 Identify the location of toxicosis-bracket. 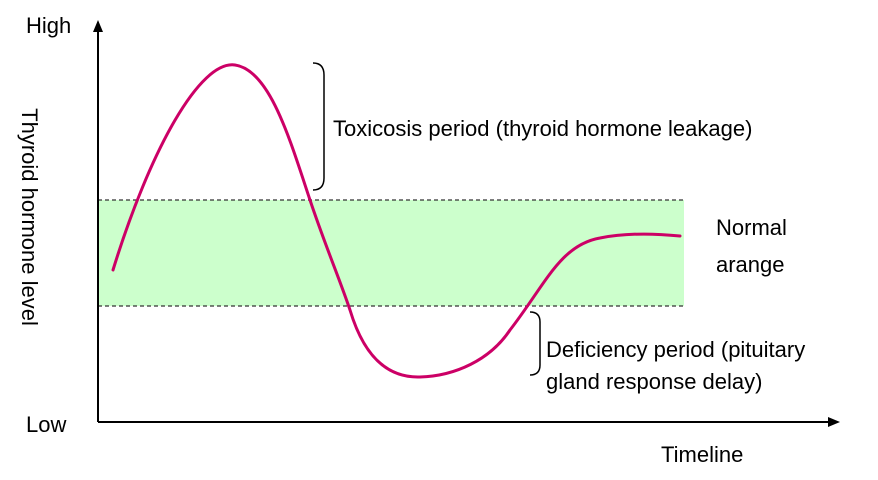
(318, 126).